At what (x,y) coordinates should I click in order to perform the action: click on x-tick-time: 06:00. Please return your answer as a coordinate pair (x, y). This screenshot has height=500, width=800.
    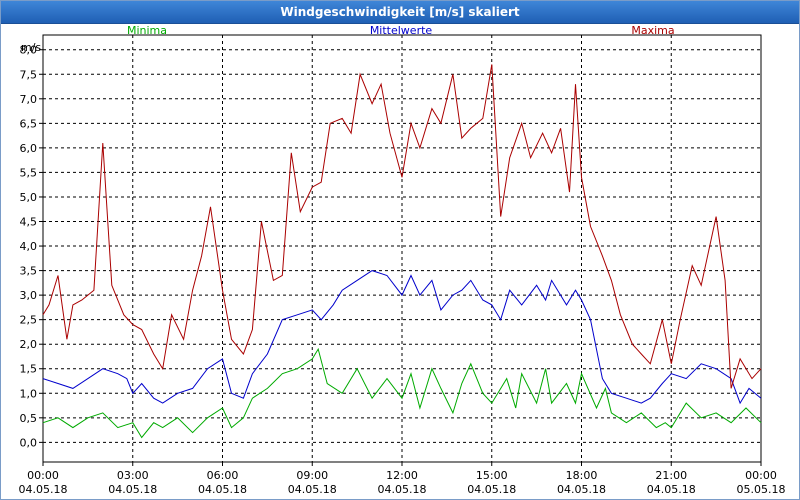
    Looking at the image, I should click on (223, 475).